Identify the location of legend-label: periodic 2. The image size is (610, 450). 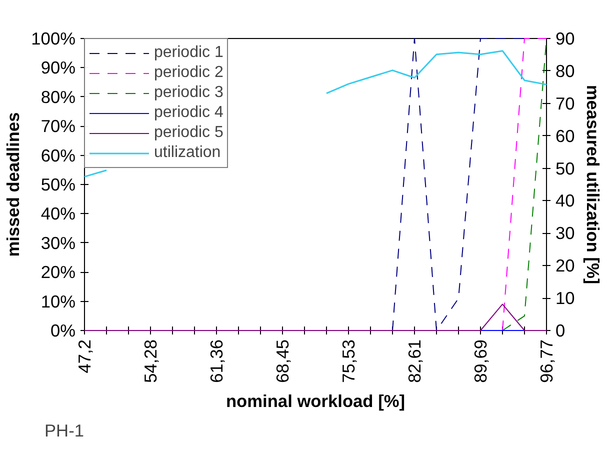
(189, 73).